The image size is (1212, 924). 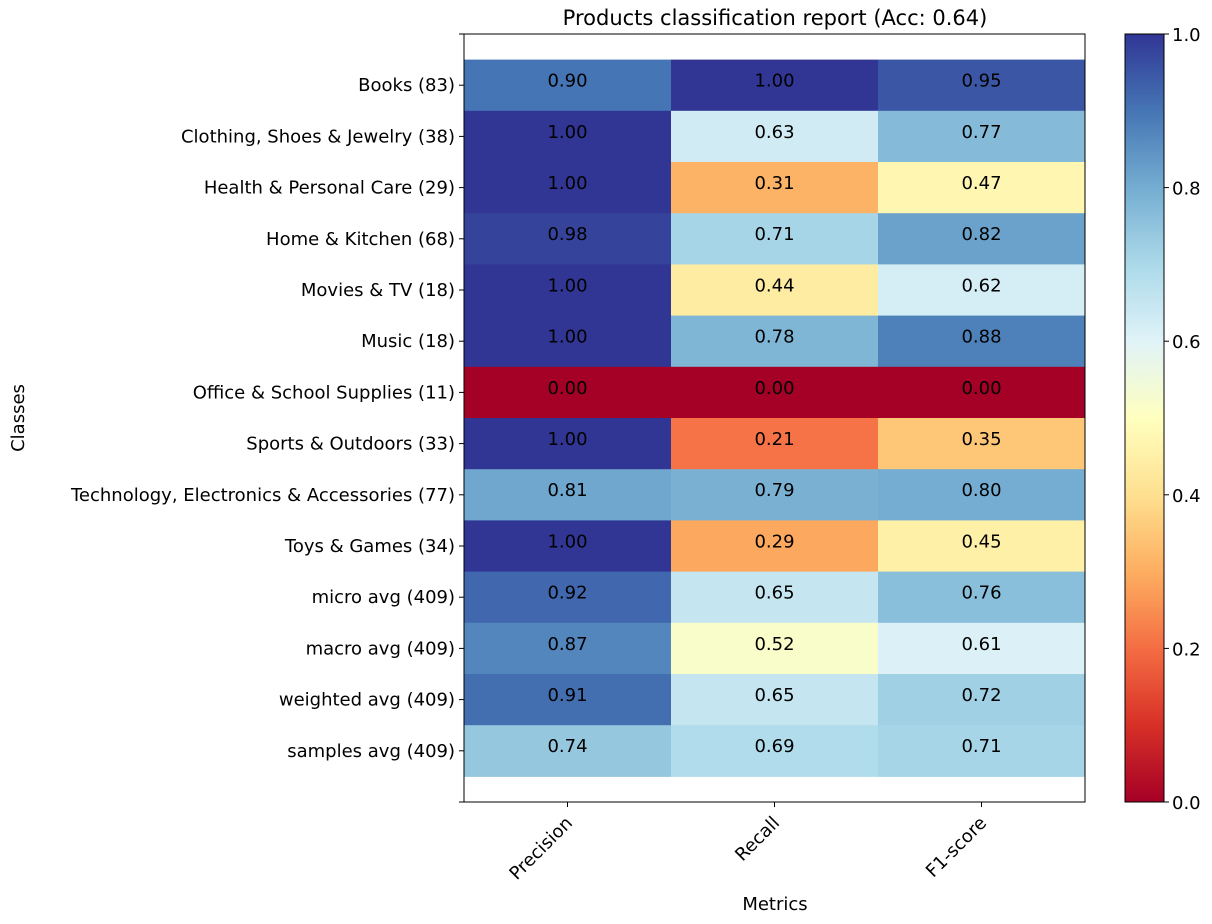 What do you see at coordinates (324, 392) in the screenshot?
I see `y-tick-label: Office & School Supplies (11)` at bounding box center [324, 392].